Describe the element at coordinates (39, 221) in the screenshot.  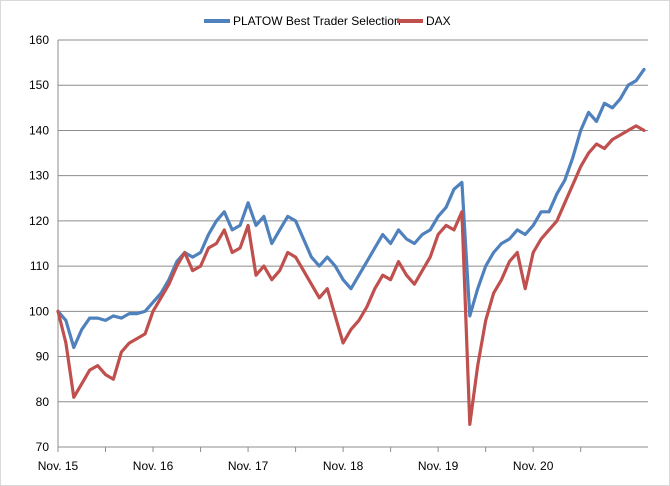
I see `y-tick-label: 120` at that location.